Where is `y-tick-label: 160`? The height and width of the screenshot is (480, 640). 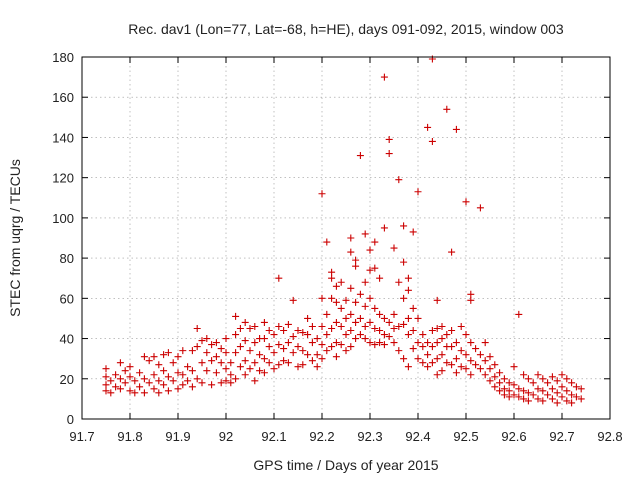
y-tick-label: 160 is located at coordinates (63, 97).